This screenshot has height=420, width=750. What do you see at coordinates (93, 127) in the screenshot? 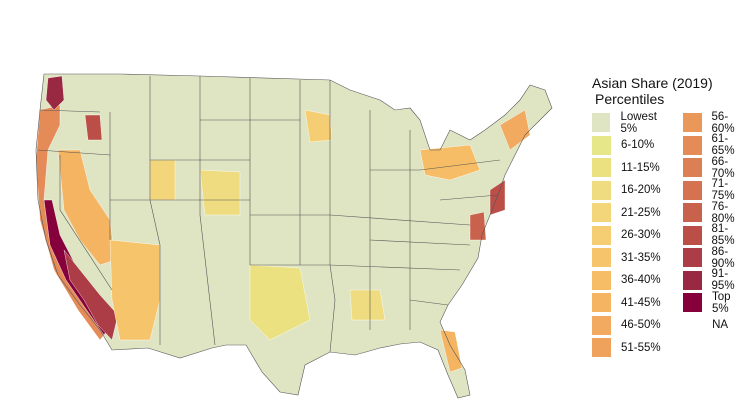
I see `idaho-cluster` at bounding box center [93, 127].